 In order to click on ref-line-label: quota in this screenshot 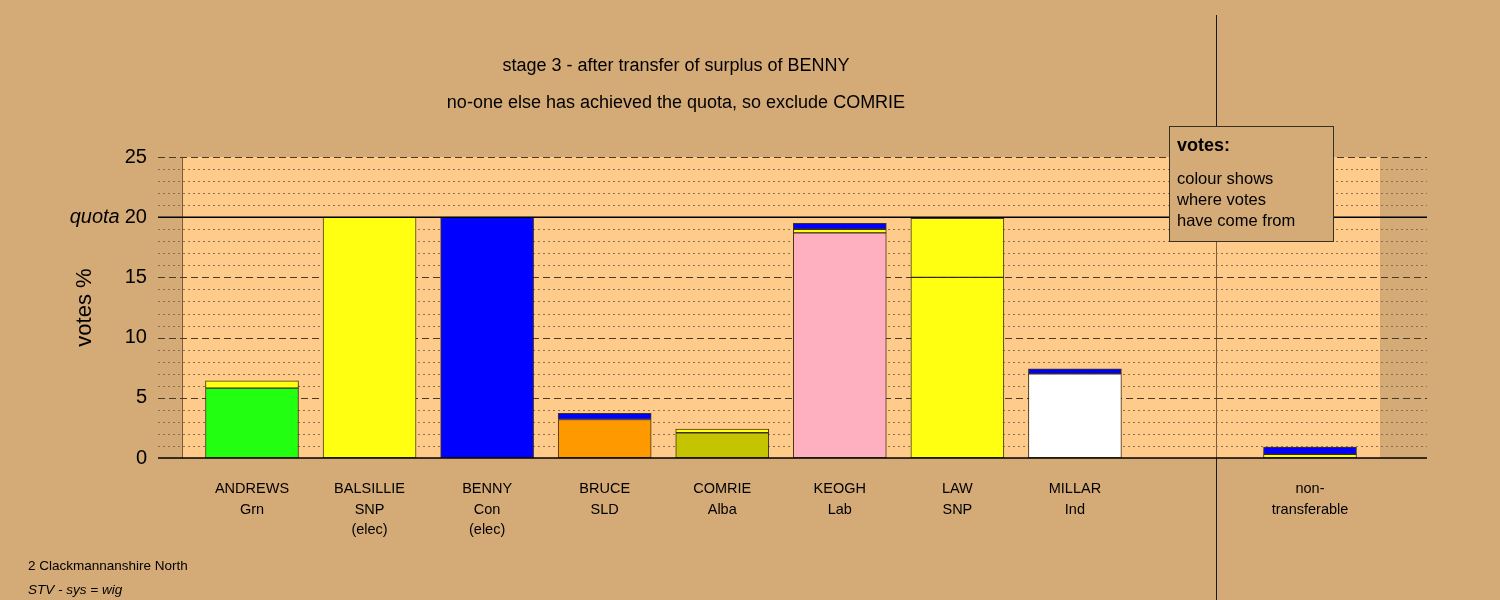, I will do `click(94, 215)`.